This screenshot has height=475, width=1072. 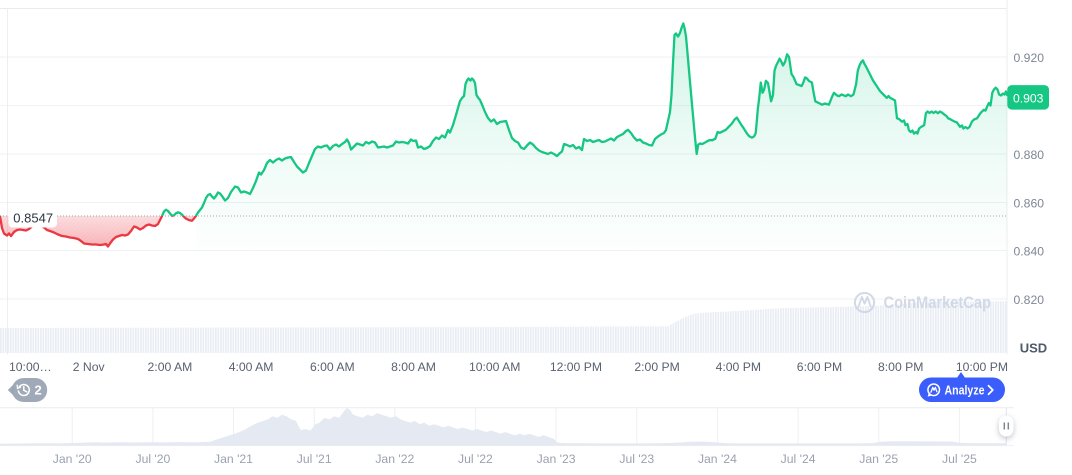 What do you see at coordinates (1029, 58) in the screenshot?
I see `svg-text: 0.920` at bounding box center [1029, 58].